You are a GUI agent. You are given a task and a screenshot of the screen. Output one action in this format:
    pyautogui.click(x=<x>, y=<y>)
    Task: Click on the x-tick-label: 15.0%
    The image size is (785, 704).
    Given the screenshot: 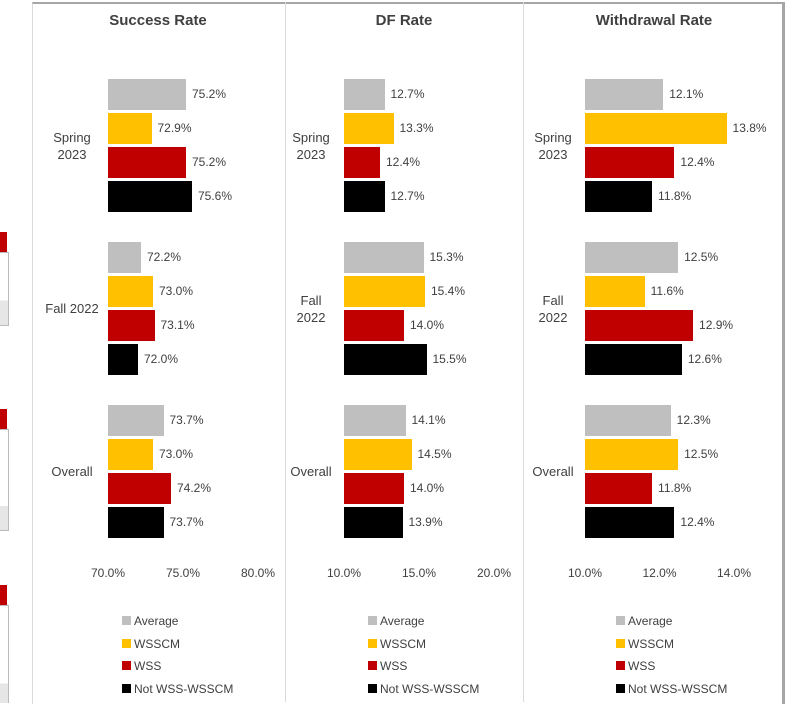 What is the action you would take?
    pyautogui.click(x=419, y=573)
    